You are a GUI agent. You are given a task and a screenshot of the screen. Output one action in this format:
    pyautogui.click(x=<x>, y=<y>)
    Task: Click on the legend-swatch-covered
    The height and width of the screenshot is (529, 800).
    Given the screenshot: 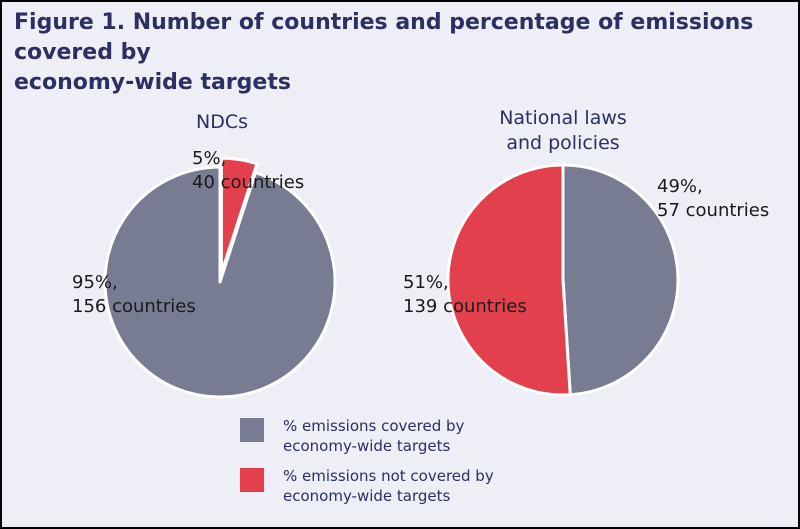 What is the action you would take?
    pyautogui.click(x=252, y=430)
    